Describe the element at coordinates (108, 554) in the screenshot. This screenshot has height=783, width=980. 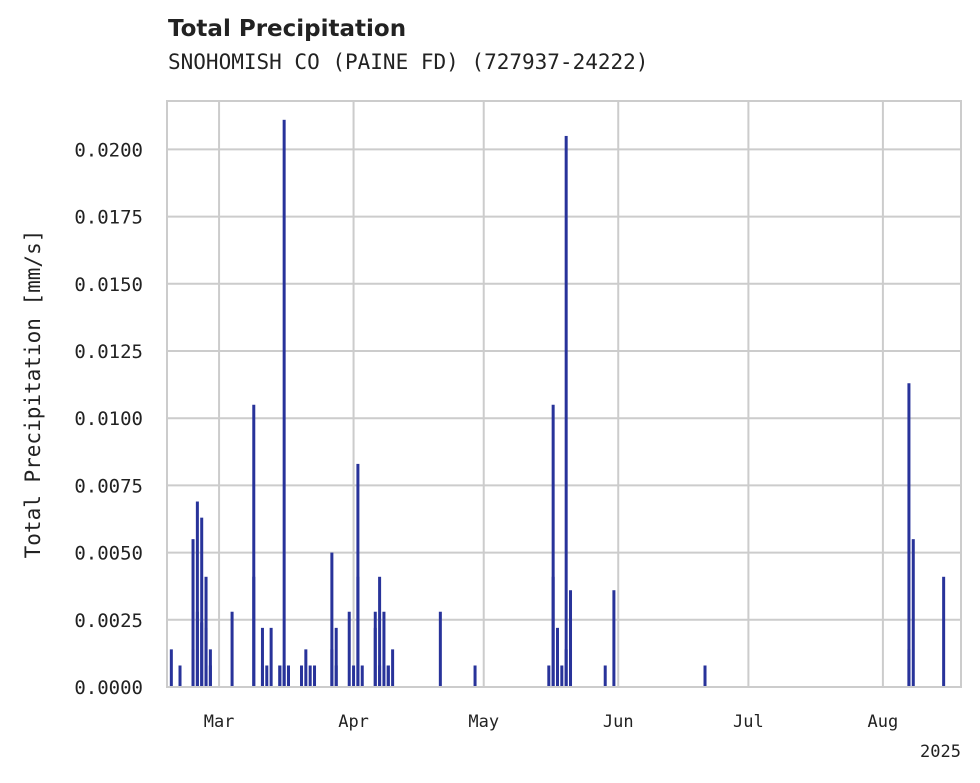
I see `y-tick-label: 0.0050` at that location.